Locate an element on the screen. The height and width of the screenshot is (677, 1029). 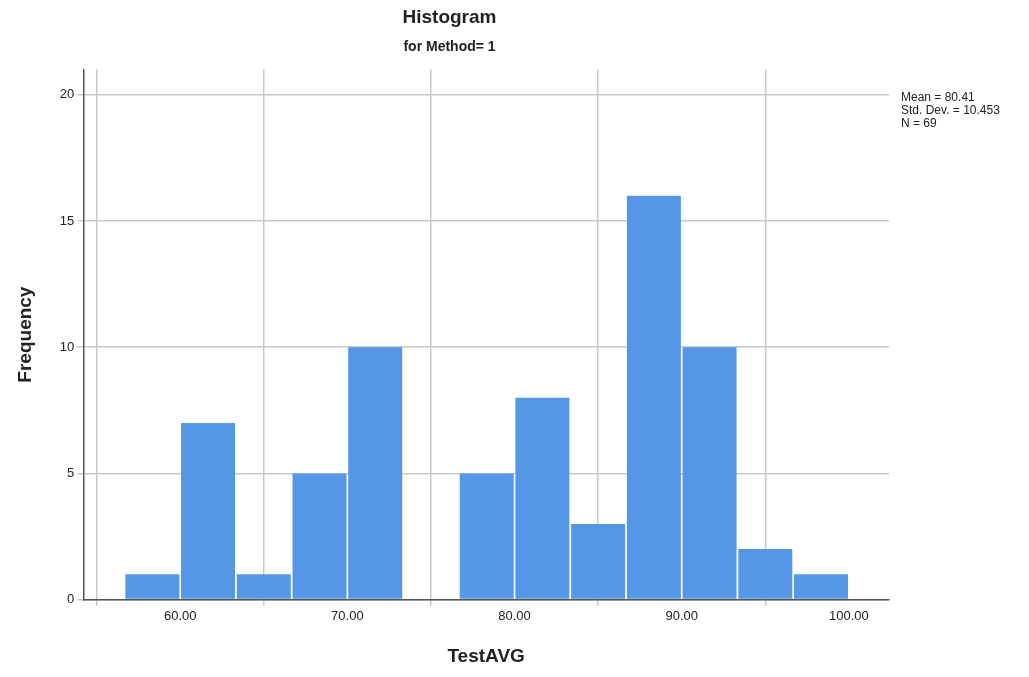
text: N = 69 is located at coordinates (919, 122).